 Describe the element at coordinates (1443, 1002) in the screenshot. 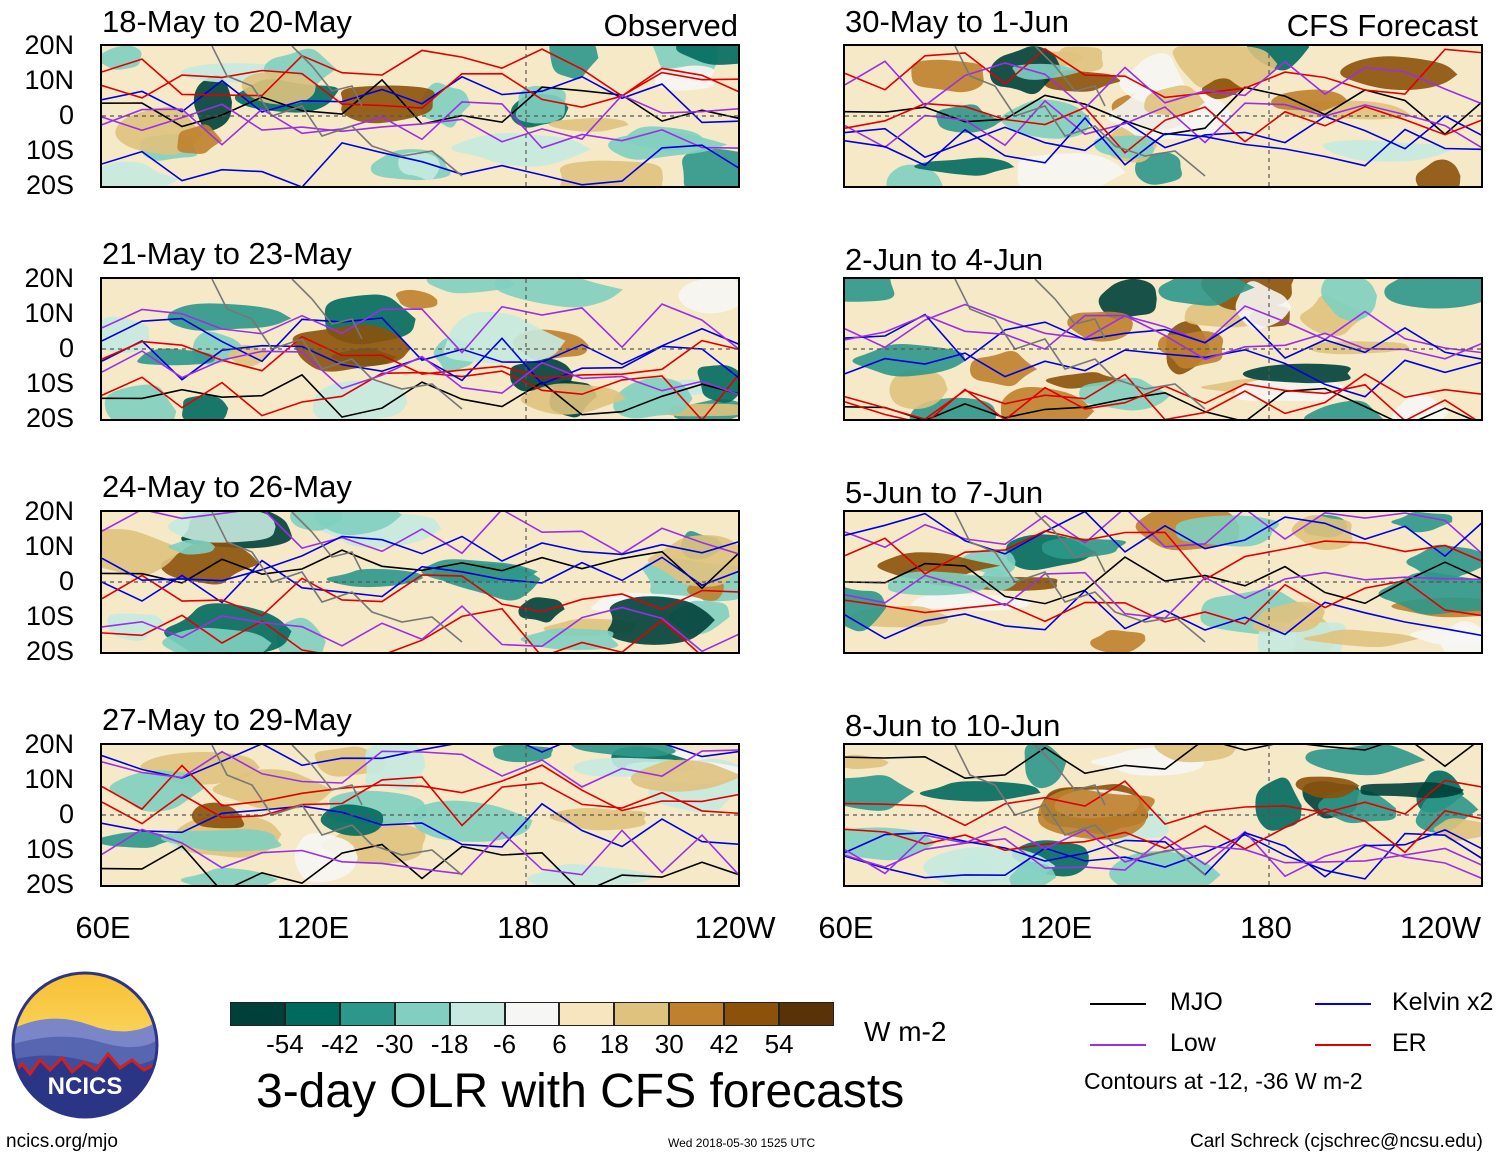

I see `legend-kelvin-label: Kelvin x2` at that location.